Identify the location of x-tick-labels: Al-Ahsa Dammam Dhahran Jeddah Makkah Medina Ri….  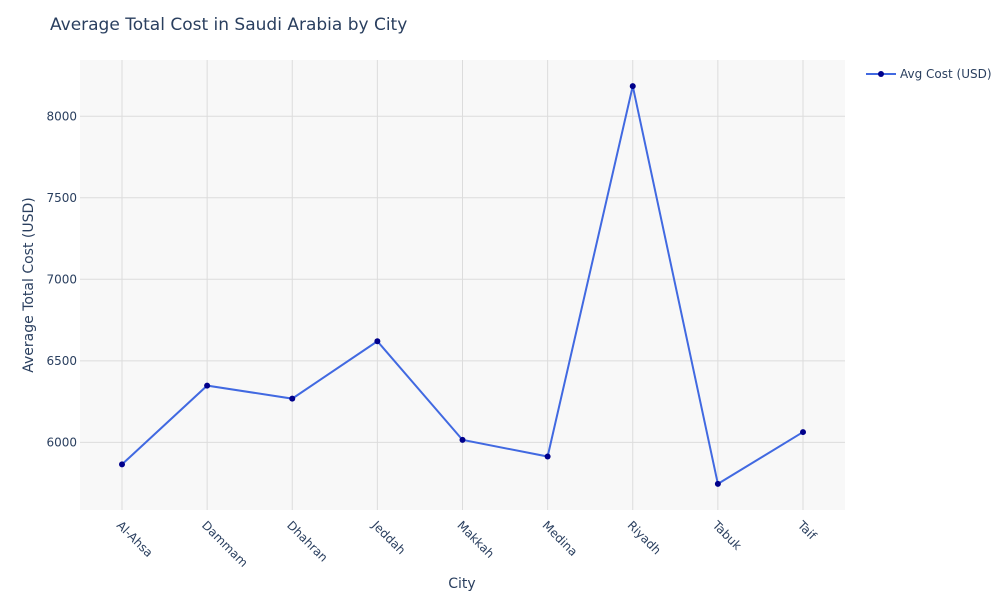
(467, 544).